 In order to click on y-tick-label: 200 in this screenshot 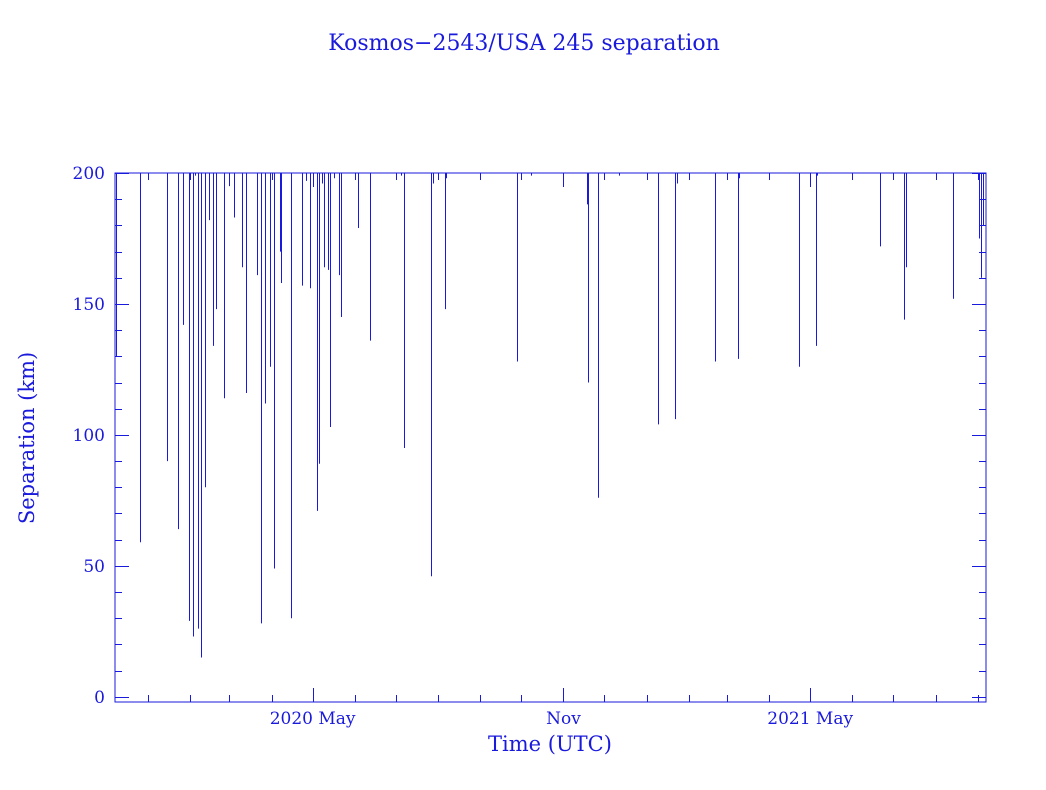, I will do `click(89, 174)`.